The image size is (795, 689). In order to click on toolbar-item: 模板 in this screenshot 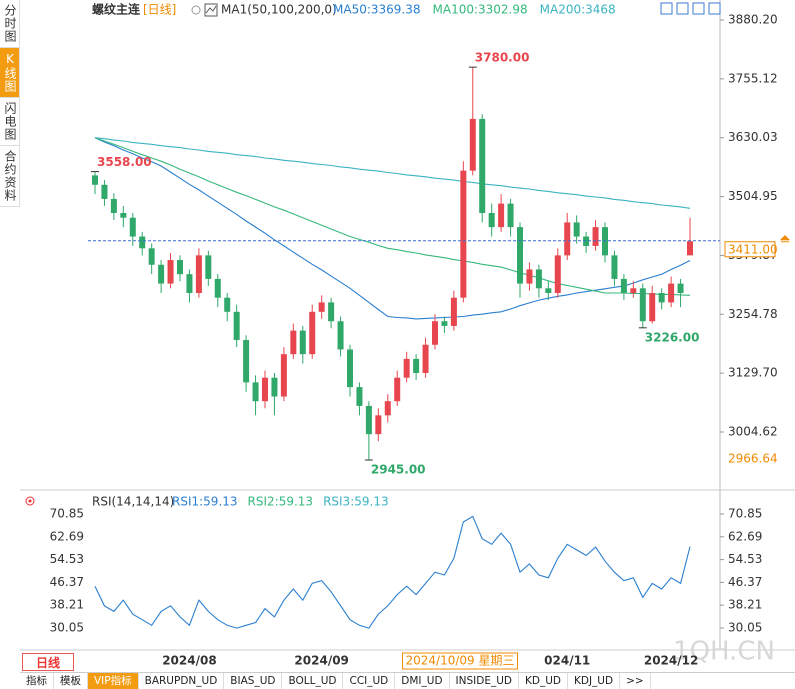, I will do `click(71, 681)`.